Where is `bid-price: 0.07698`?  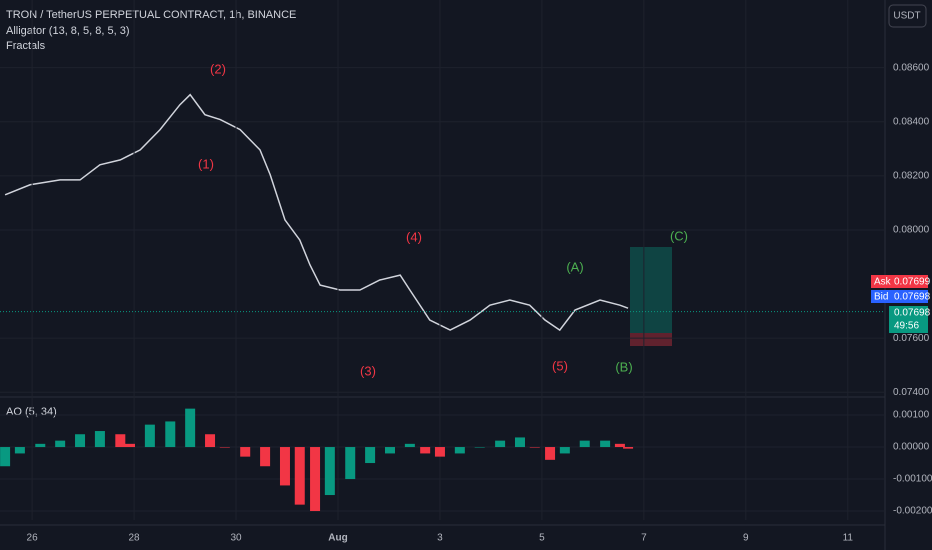
bid-price: 0.07698 is located at coordinates (912, 297).